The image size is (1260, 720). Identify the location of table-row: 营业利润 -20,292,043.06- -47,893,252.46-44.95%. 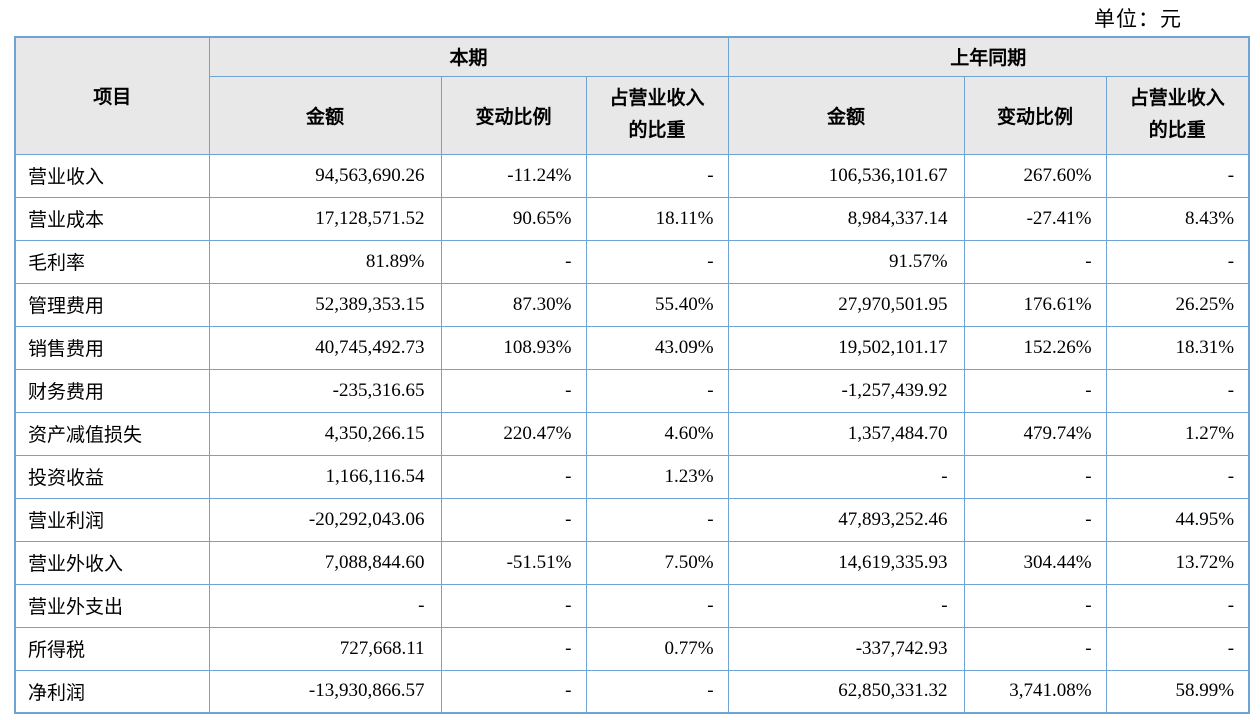
(632, 519).